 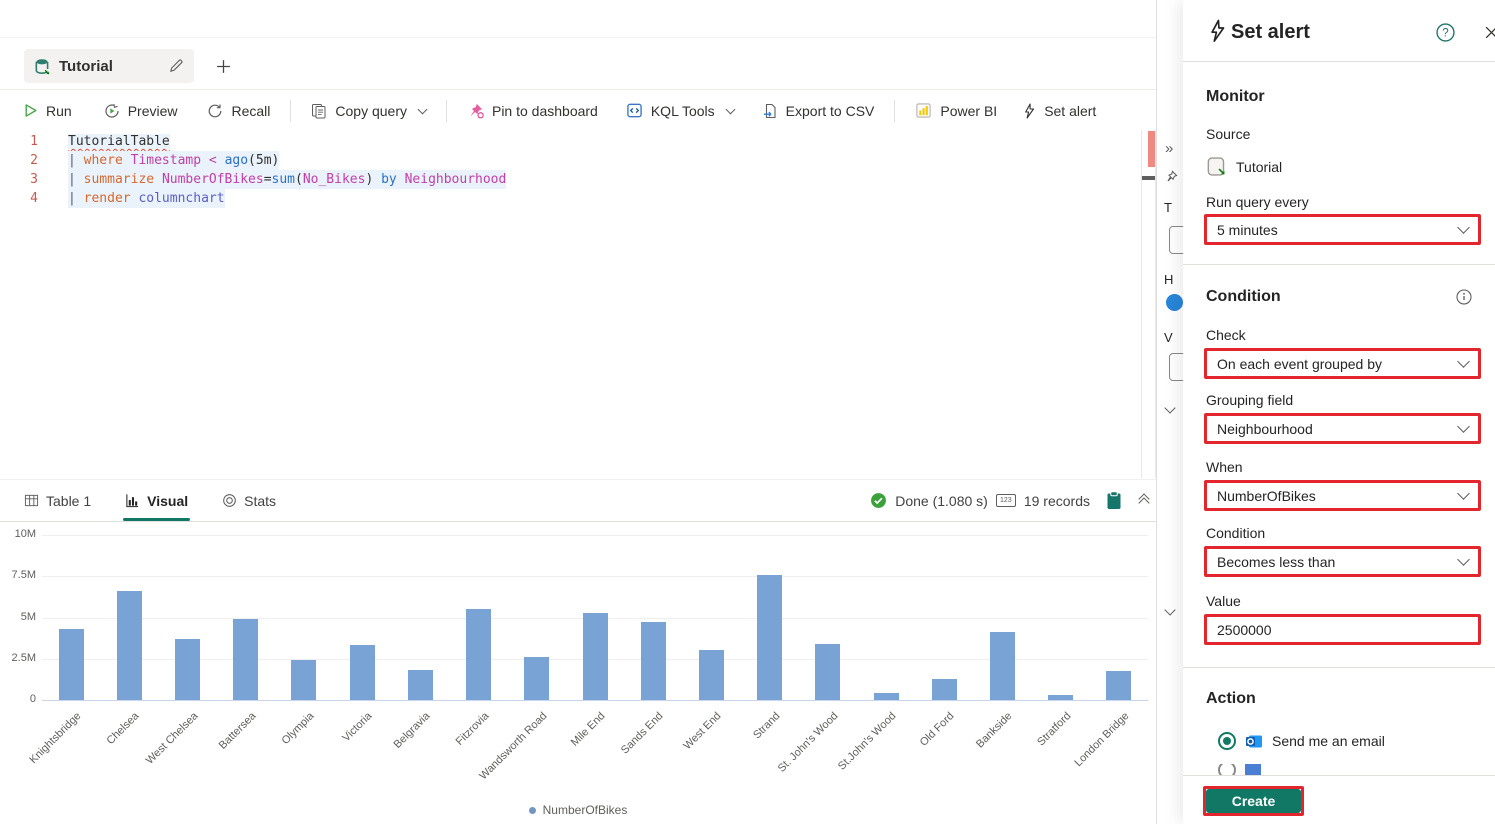 I want to click on truncated-toggle, so click(x=1174, y=302).